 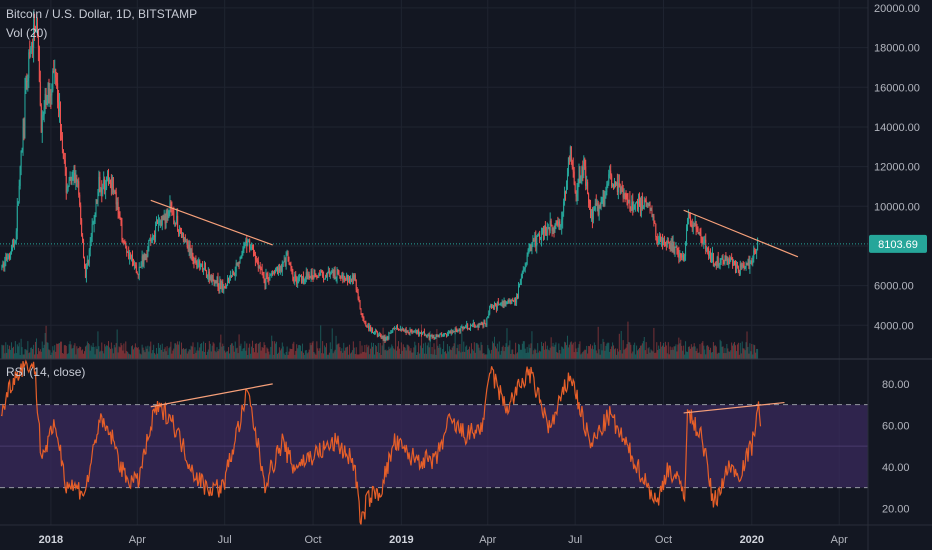 I want to click on volume-legend: Vol (20), so click(x=27, y=33).